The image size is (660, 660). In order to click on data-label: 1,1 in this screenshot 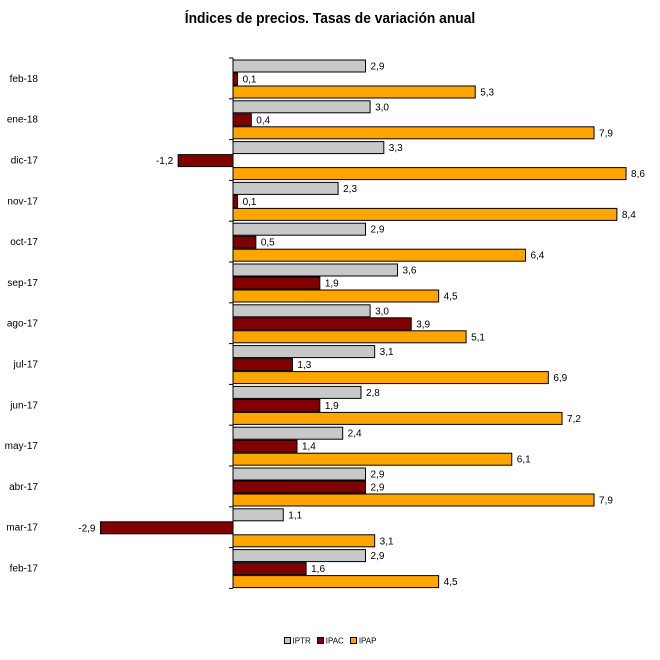, I will do `click(295, 515)`.